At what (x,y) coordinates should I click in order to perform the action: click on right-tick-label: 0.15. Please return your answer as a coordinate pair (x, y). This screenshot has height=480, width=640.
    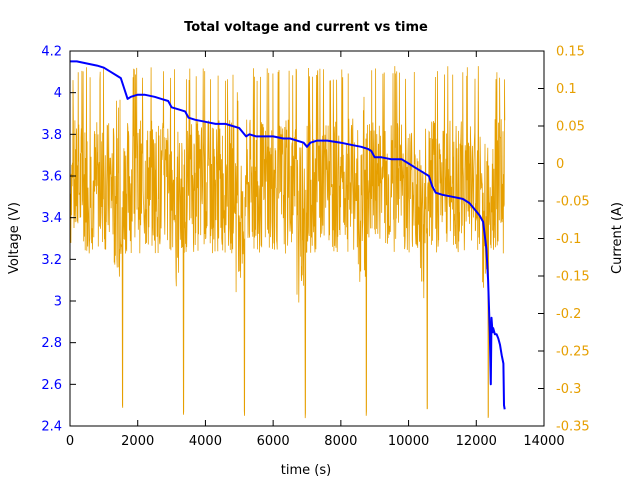
    Looking at the image, I should click on (570, 52).